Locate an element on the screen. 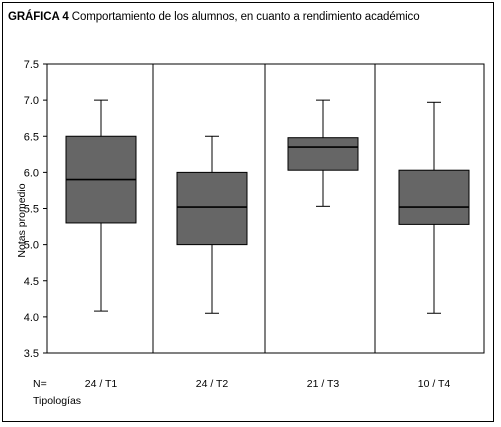  y-axis-label: Notas promedio is located at coordinates (22, 220).